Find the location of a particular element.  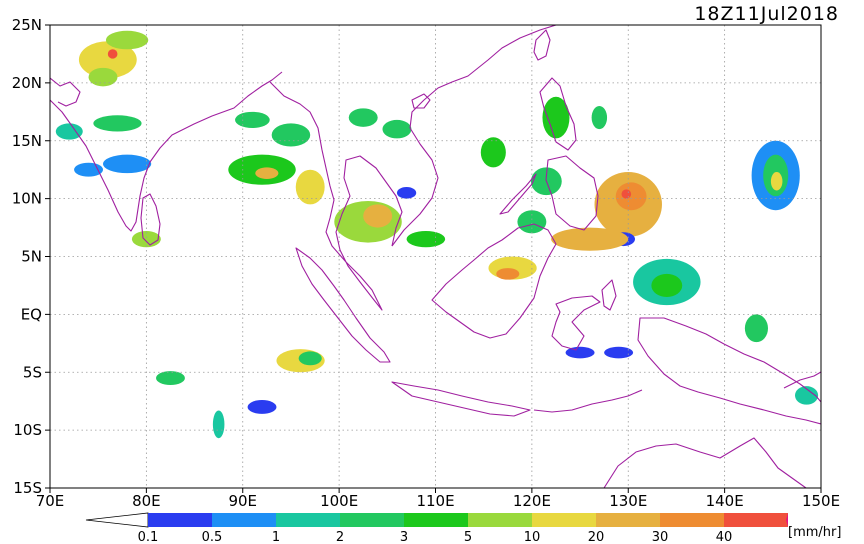

lat-label-5N: 5N is located at coordinates (31, 257).